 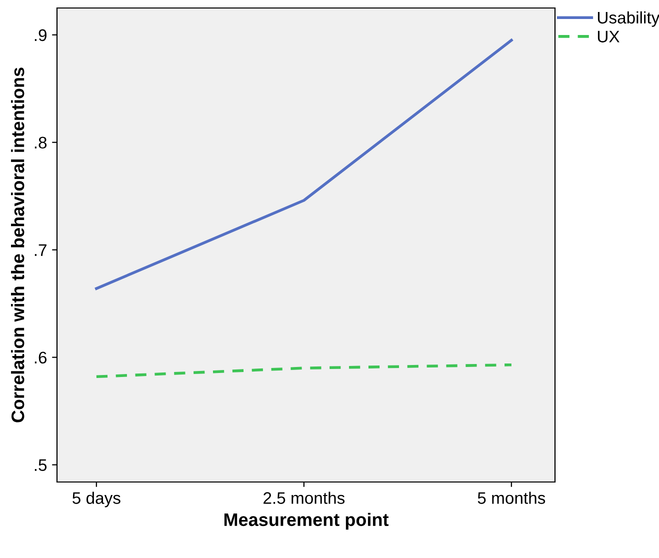 I want to click on x-tick-label: 2.5 months, so click(x=304, y=498).